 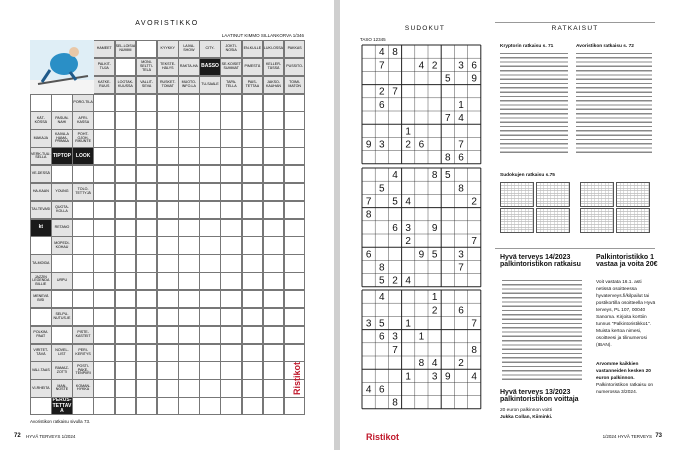 What do you see at coordinates (41, 352) in the screenshot?
I see `clue-cell: VIRITET-TÄVÄ` at bounding box center [41, 352].